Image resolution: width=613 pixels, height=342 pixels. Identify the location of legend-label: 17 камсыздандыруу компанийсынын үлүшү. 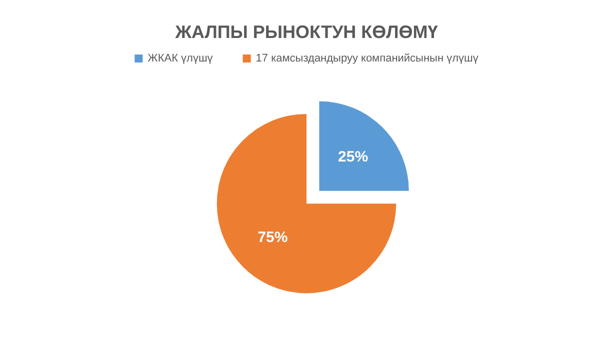
(367, 58).